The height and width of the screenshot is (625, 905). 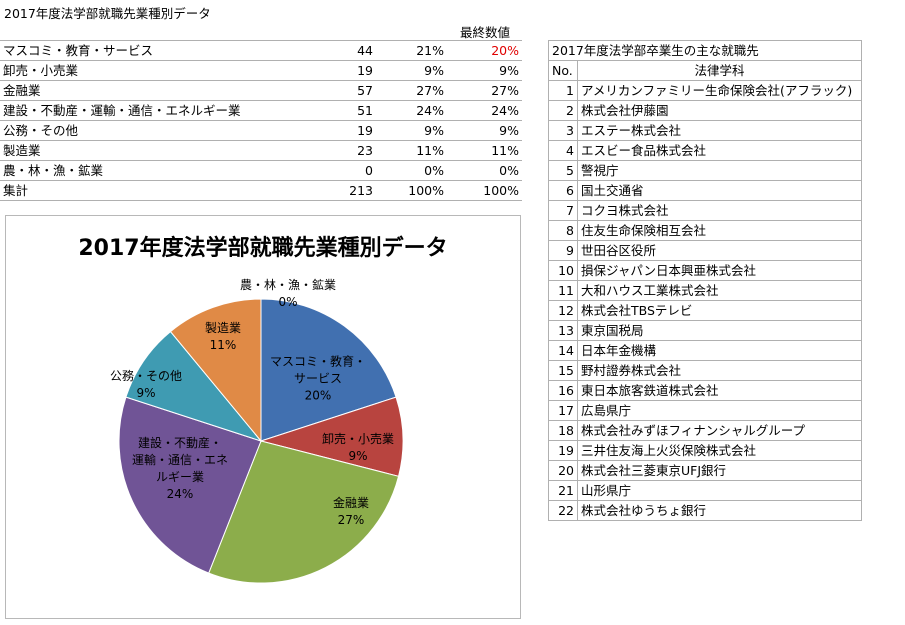 What do you see at coordinates (411, 110) in the screenshot?
I see `table-cell: 24%` at bounding box center [411, 110].